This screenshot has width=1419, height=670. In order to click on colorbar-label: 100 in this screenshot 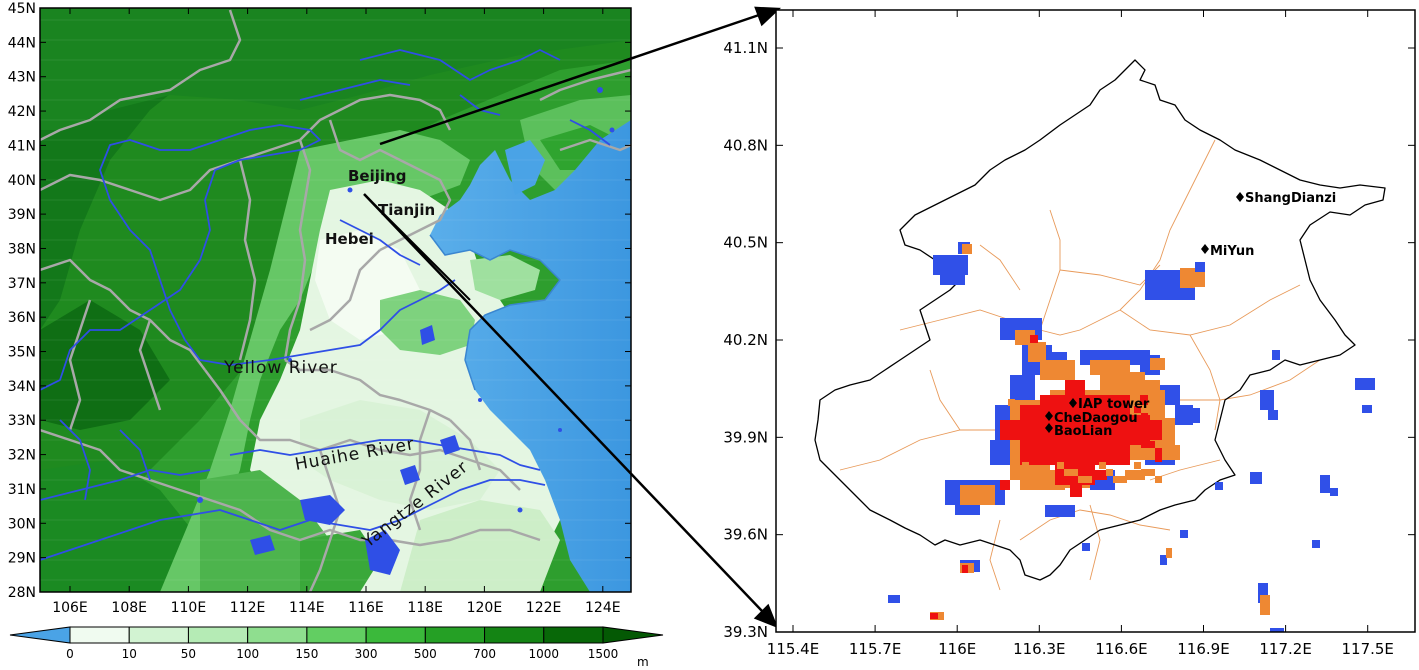, I will do `click(247, 654)`.